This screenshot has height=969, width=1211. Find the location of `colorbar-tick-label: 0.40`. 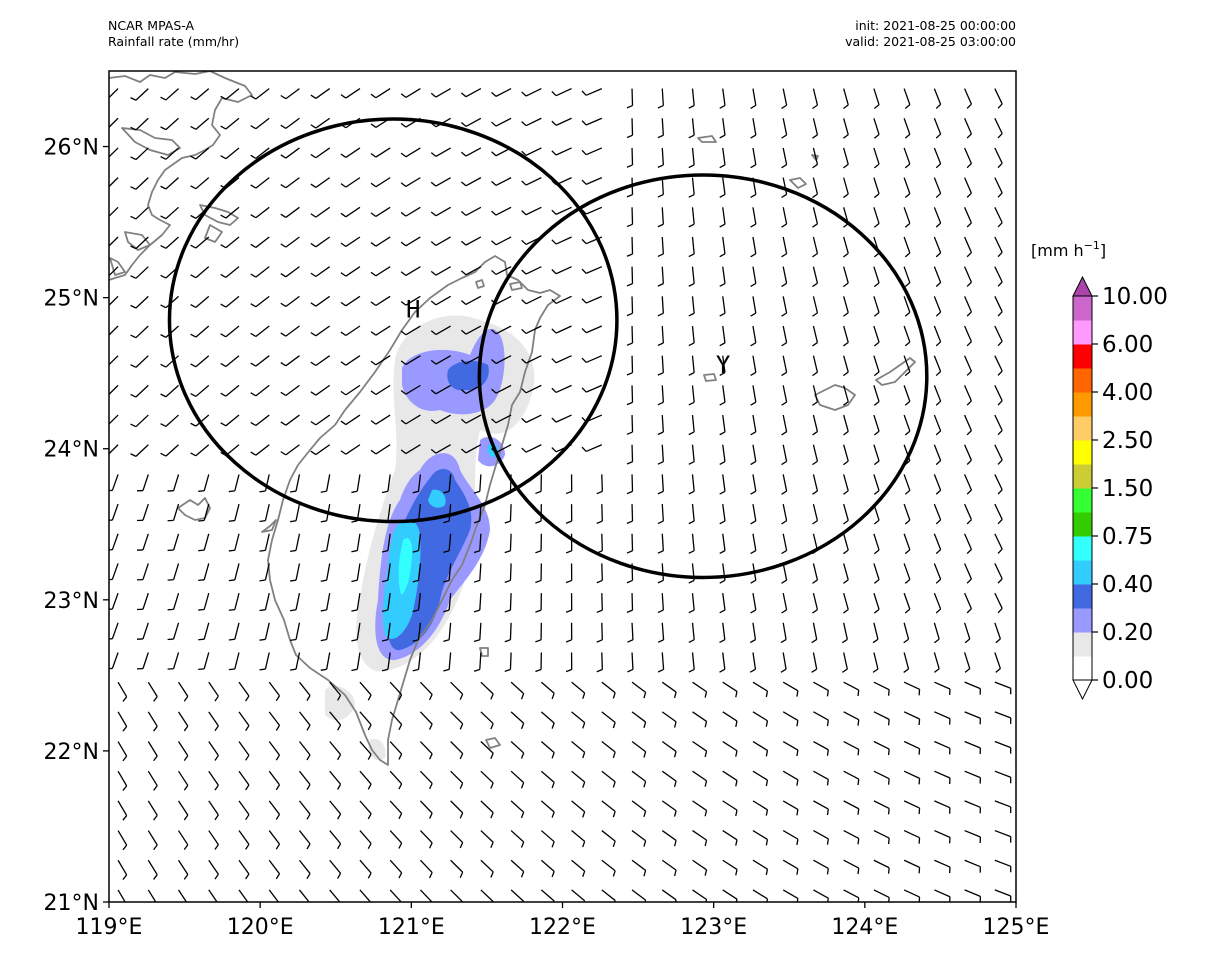

colorbar-tick-label: 0.40 is located at coordinates (1127, 585).